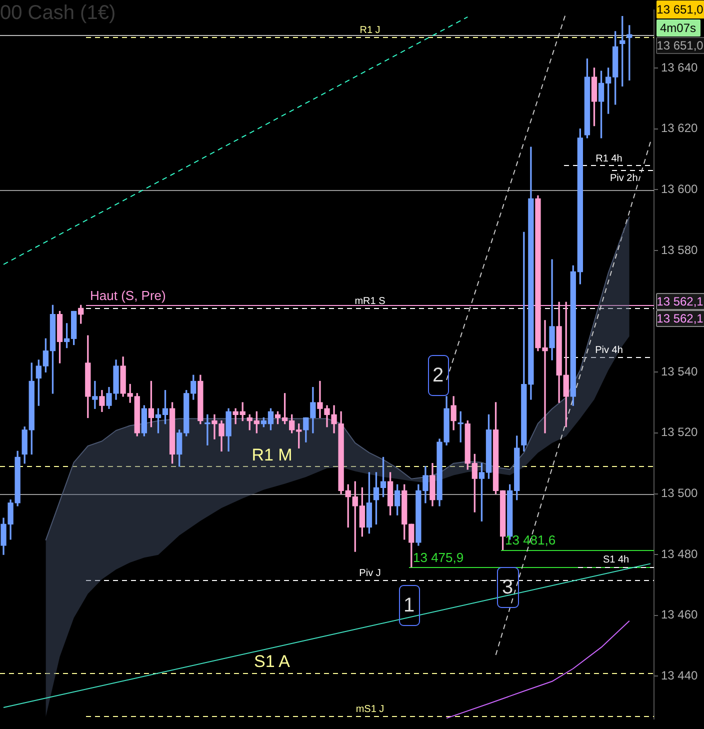 The height and width of the screenshot is (729, 704). I want to click on y-tick-label: 13 600, so click(679, 189).